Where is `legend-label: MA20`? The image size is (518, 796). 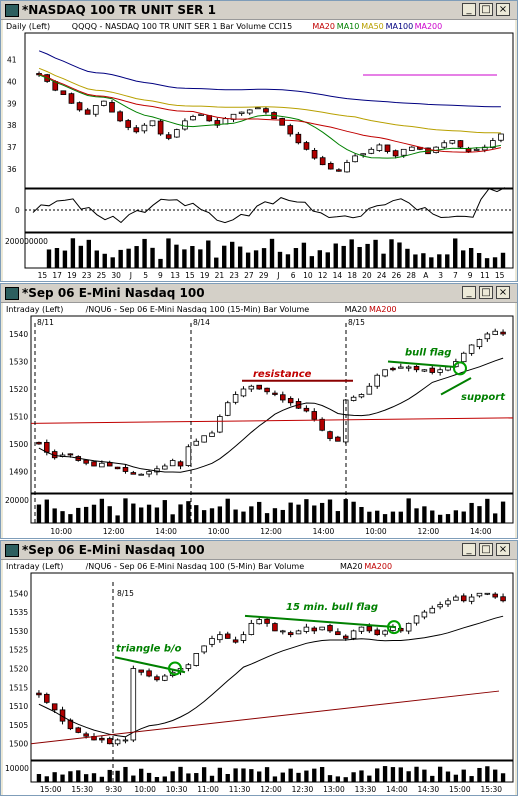 legend-label: MA20 is located at coordinates (356, 309).